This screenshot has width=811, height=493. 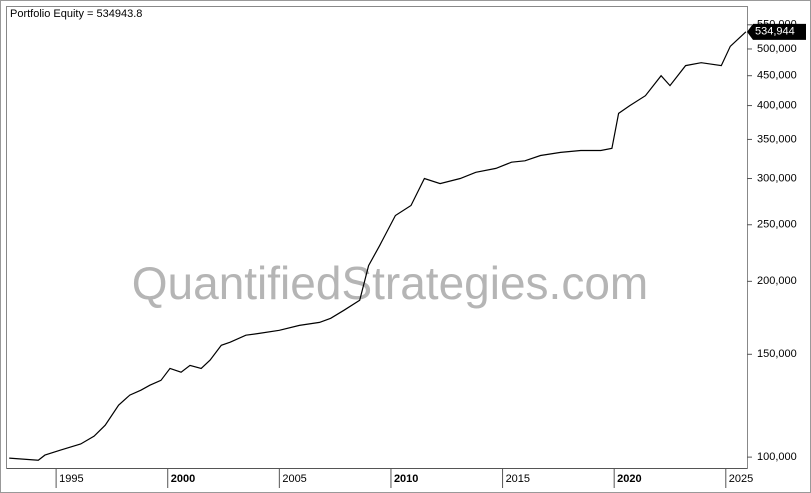 What do you see at coordinates (777, 76) in the screenshot?
I see `y-tick-label: 450,000` at bounding box center [777, 76].